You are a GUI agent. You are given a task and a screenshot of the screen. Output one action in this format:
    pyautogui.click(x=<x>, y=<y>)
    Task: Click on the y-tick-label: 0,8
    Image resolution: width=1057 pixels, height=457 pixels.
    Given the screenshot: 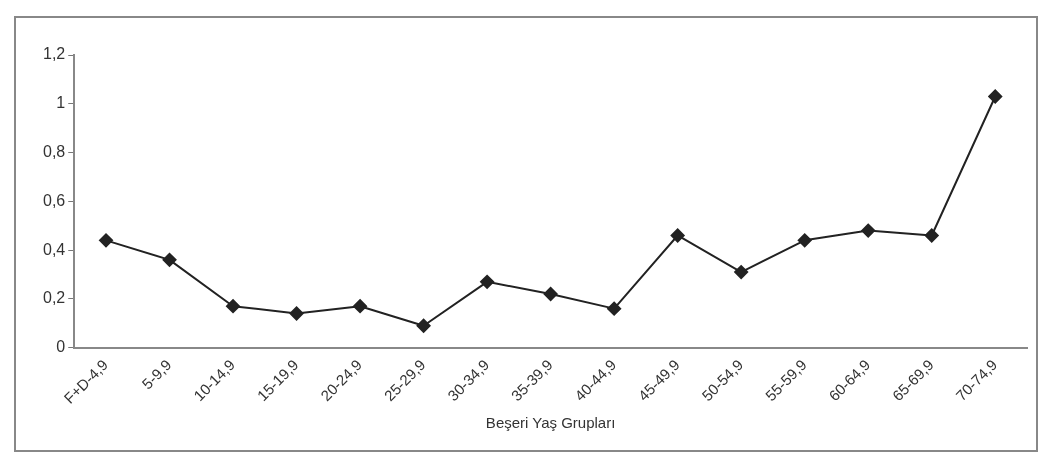 What is the action you would take?
    pyautogui.click(x=54, y=151)
    